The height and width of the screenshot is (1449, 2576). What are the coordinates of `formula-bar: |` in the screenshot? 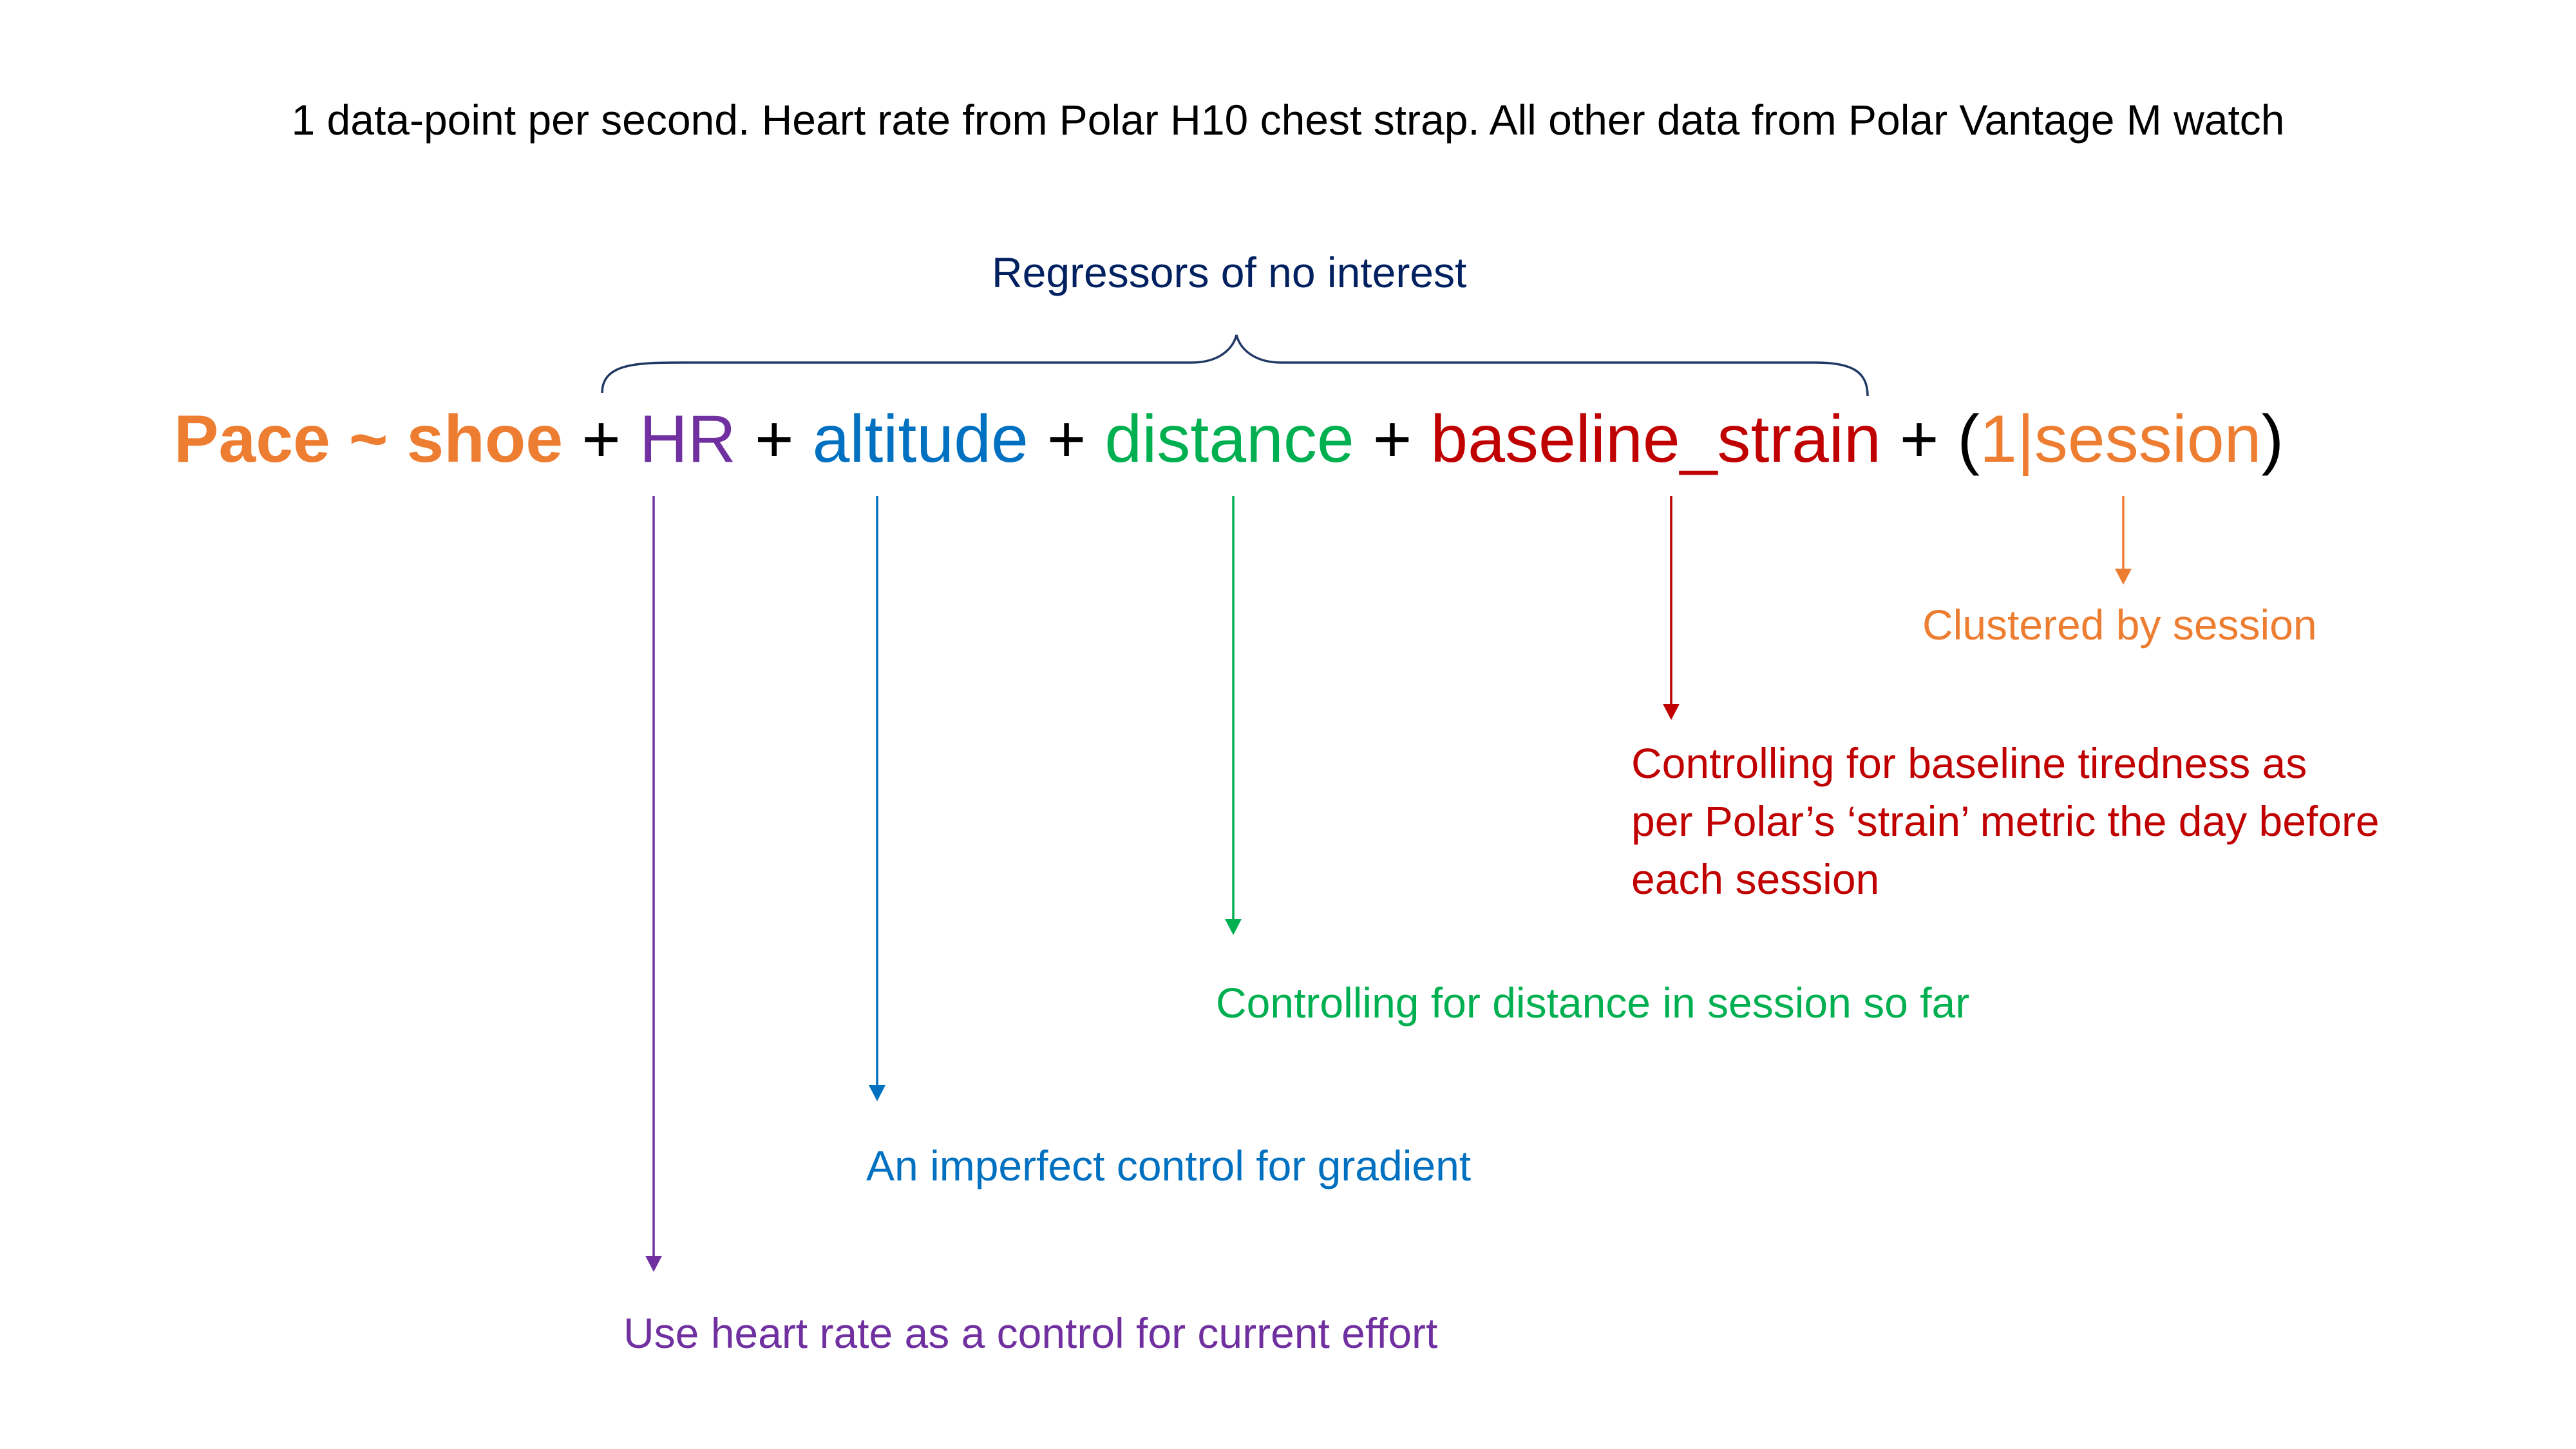 It's located at (2025, 439).